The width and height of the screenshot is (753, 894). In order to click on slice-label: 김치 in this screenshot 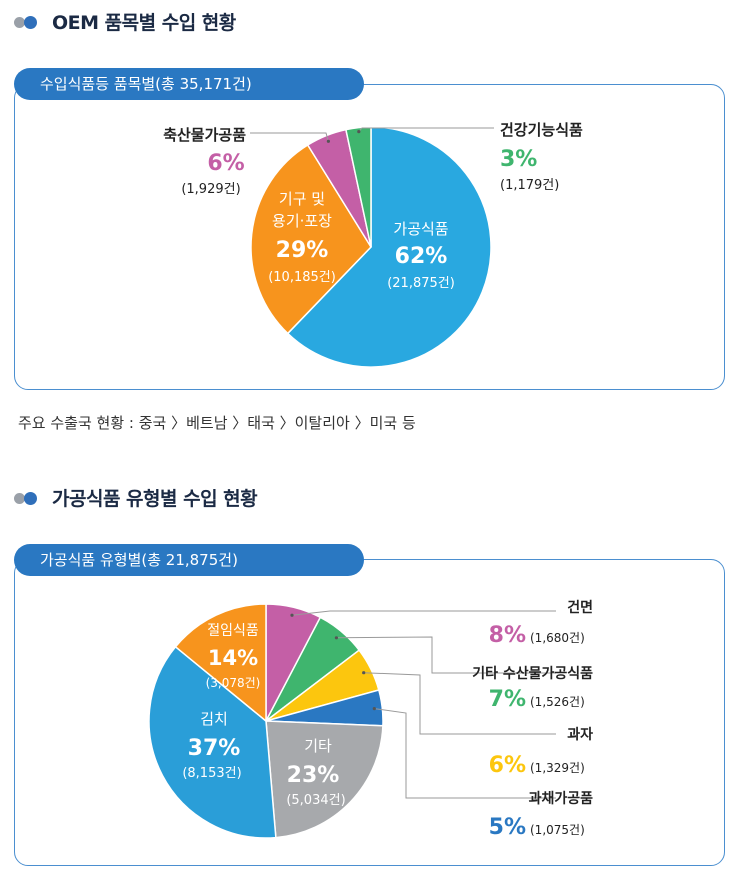, I will do `click(214, 719)`.